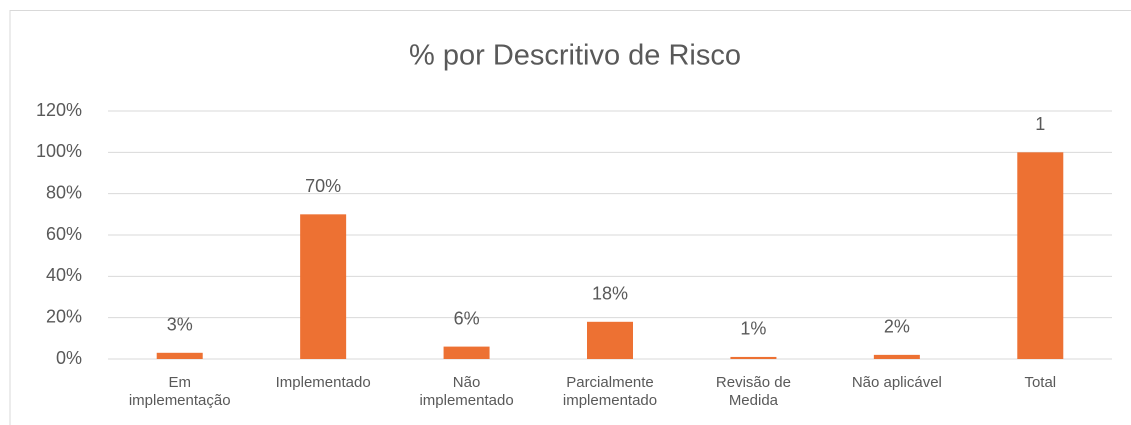 The image size is (1131, 425). What do you see at coordinates (1040, 124) in the screenshot?
I see `data-label: 1` at bounding box center [1040, 124].